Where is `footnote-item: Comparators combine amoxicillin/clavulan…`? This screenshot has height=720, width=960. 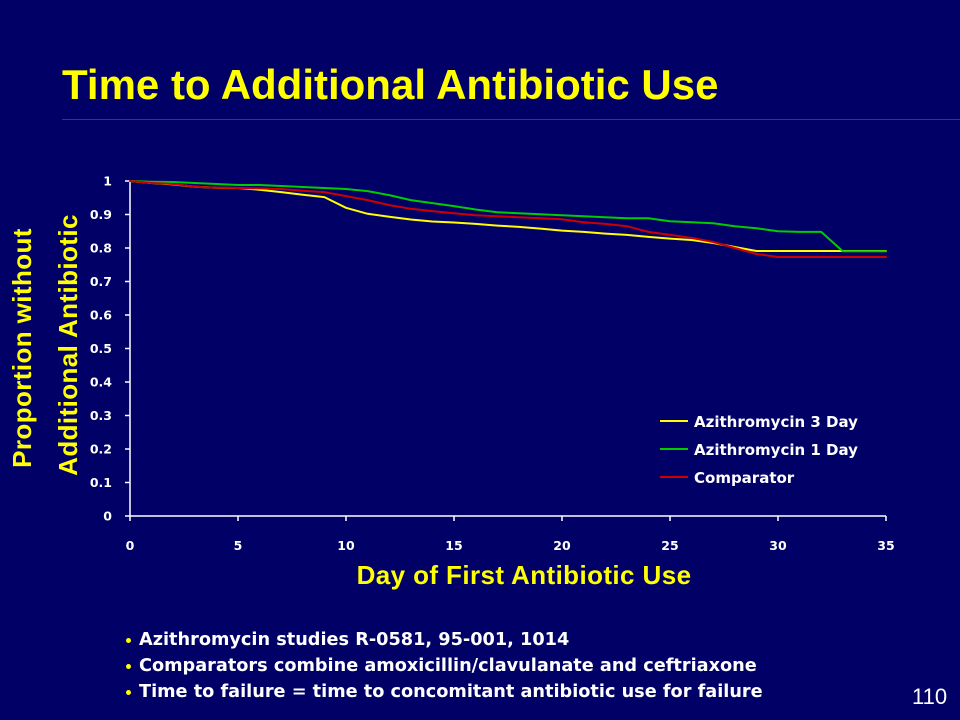
footnote-item: Comparators combine amoxicillin/clavulan… is located at coordinates (444, 666).